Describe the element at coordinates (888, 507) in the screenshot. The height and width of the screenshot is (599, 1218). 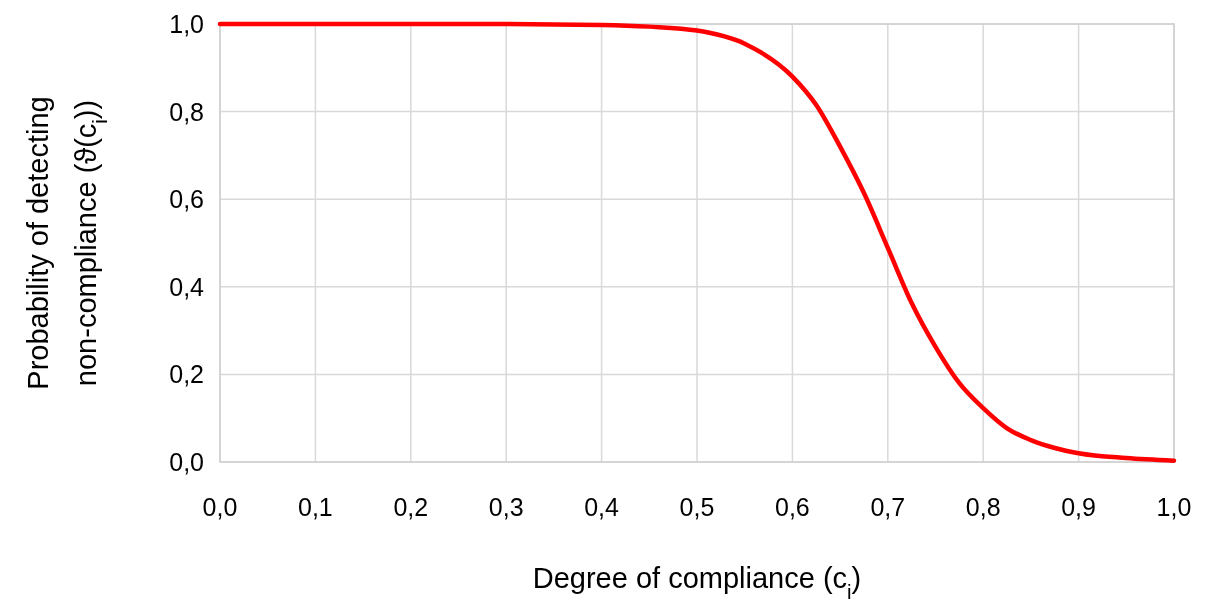
I see `x-tick-label: 0,7` at that location.